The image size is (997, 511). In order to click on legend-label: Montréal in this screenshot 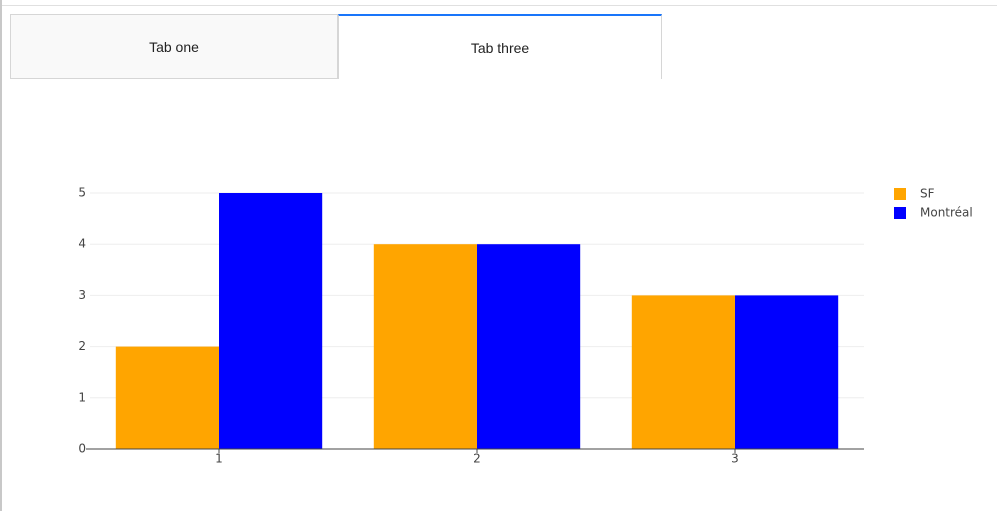, I will do `click(946, 213)`.